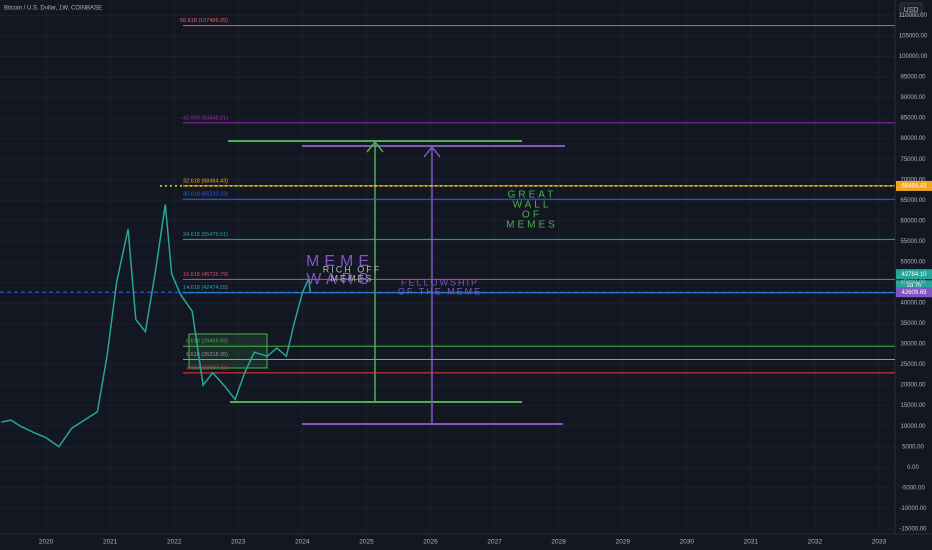 The width and height of the screenshot is (932, 550). Describe the element at coordinates (879, 542) in the screenshot. I see `x-tick-label: 2033` at that location.